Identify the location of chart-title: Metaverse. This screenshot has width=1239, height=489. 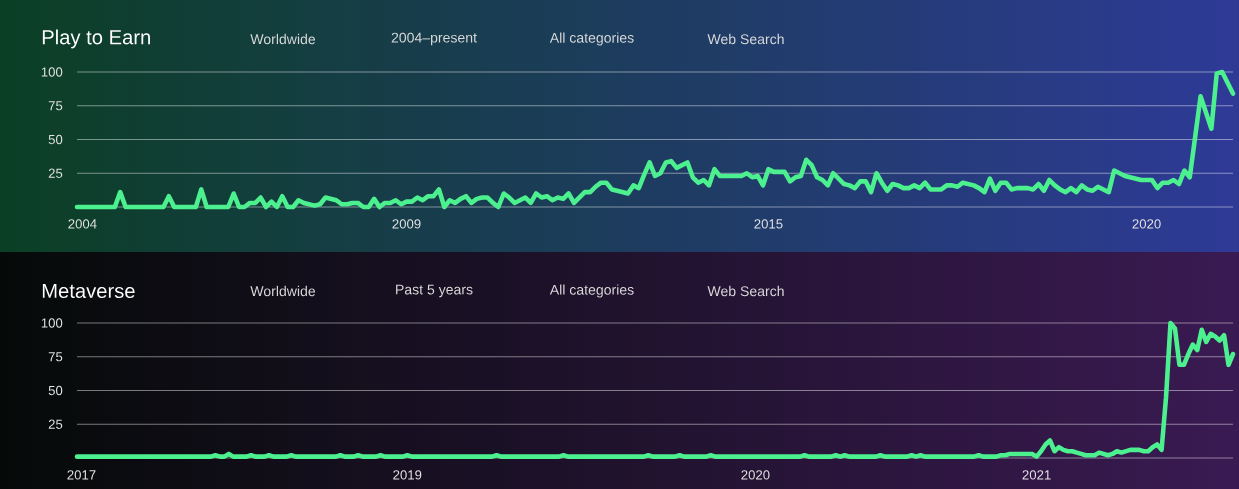
(88, 291).